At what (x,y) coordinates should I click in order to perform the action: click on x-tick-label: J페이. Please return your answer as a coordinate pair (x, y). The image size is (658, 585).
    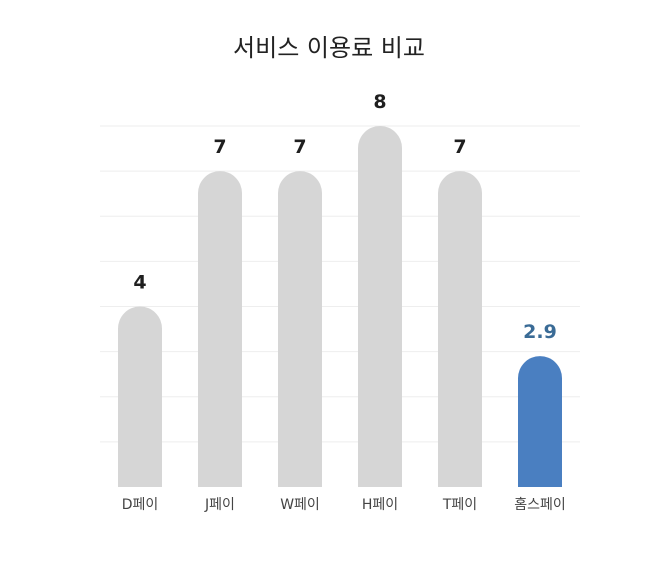
    Looking at the image, I should click on (219, 505).